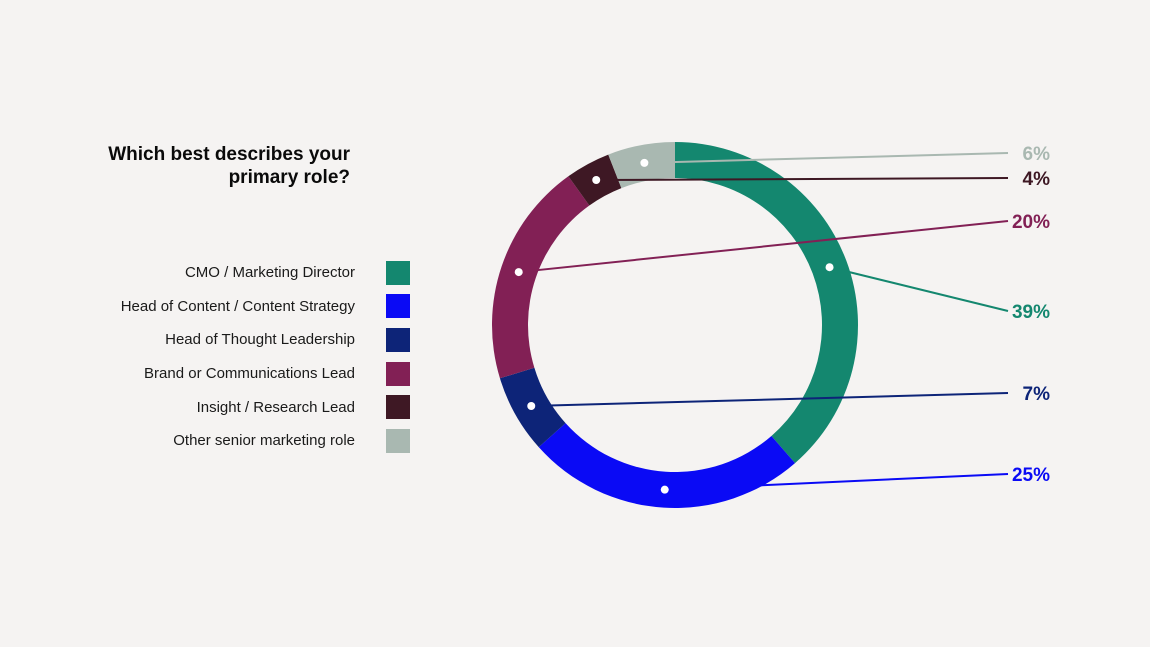  I want to click on leader-line-insight-research-lead, so click(802, 179).